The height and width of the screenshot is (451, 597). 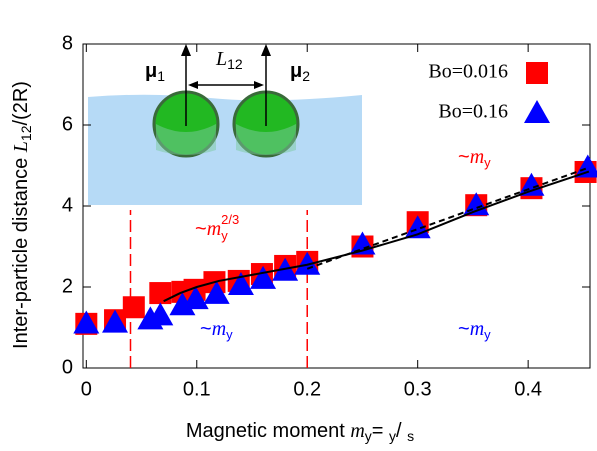 What do you see at coordinates (307, 389) in the screenshot?
I see `x-tick-label: 0.2` at bounding box center [307, 389].